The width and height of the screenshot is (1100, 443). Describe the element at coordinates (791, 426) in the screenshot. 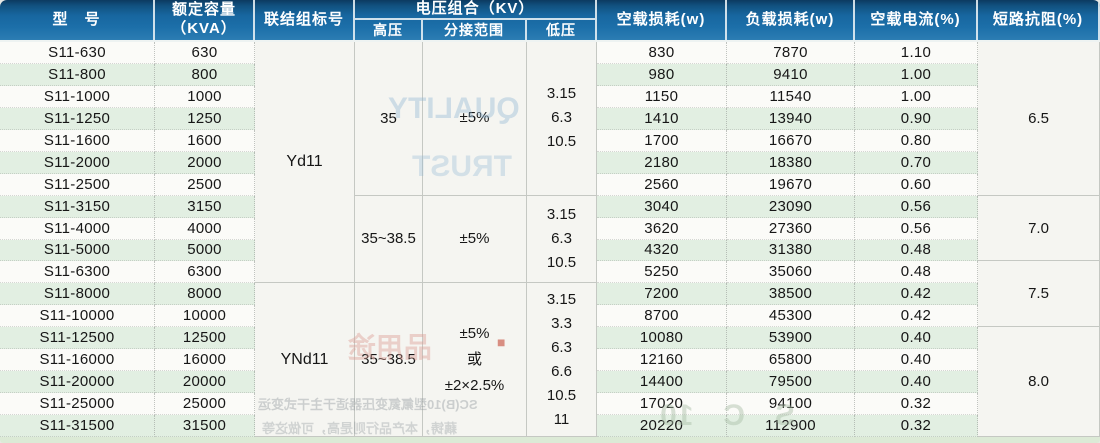

I see `cell-load-loss: 112900` at that location.